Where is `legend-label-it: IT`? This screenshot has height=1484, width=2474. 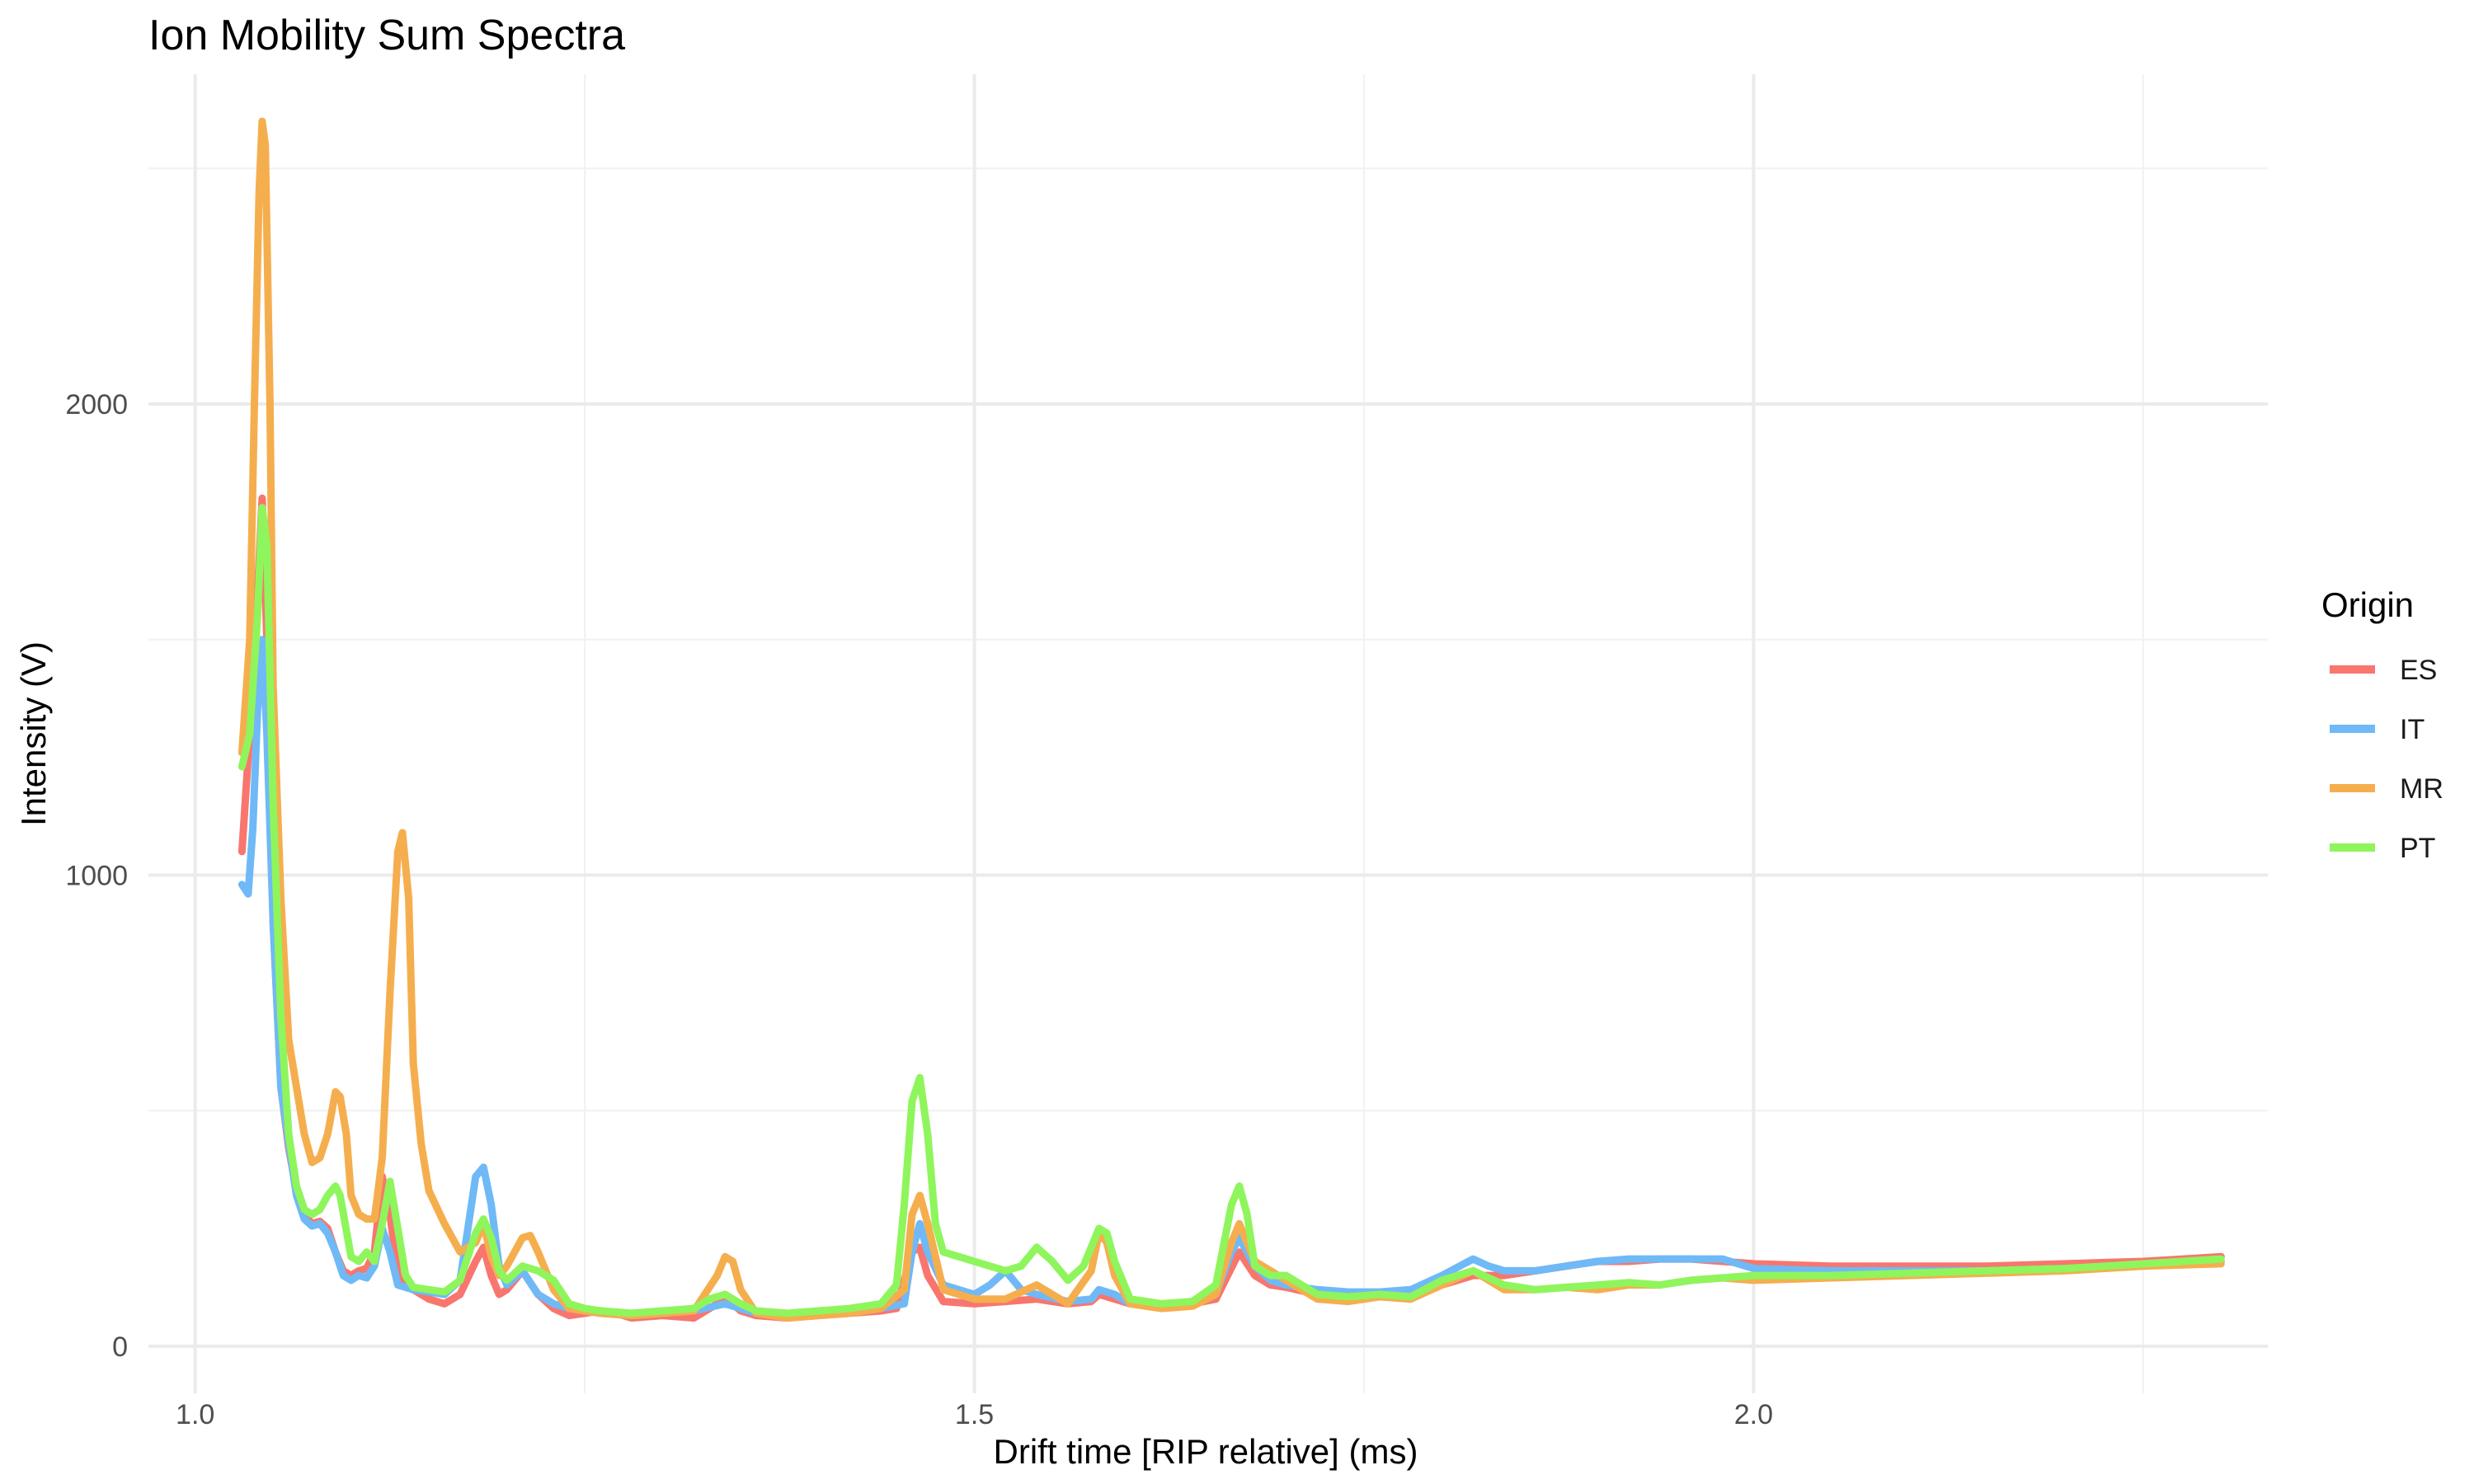
legend-label-it: IT is located at coordinates (2412, 729).